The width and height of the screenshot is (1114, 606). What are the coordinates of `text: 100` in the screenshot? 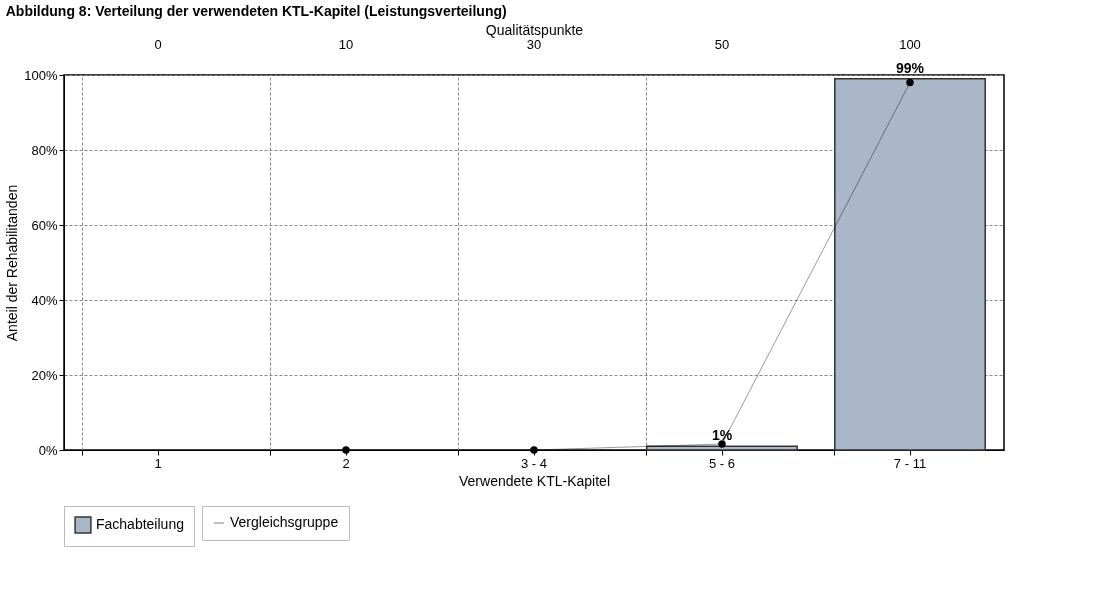 It's located at (910, 44).